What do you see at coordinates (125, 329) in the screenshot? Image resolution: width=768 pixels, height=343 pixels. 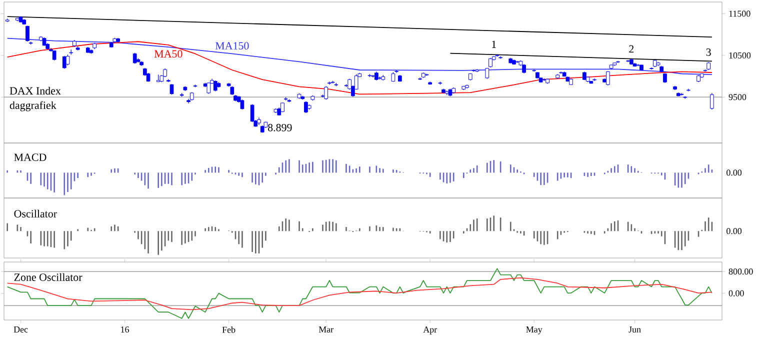 I see `x-tick-label: 16` at bounding box center [125, 329].